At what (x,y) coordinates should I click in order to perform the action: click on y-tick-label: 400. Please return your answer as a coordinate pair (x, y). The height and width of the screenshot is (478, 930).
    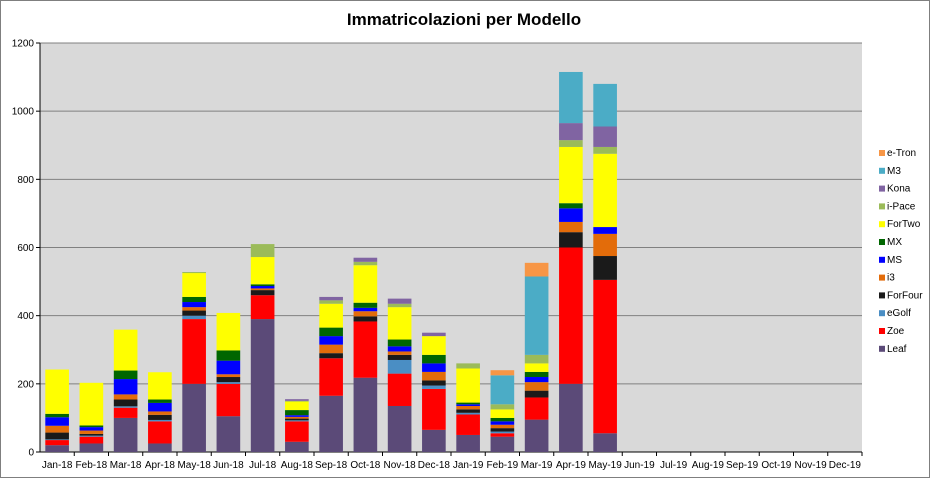
    Looking at the image, I should click on (25, 316).